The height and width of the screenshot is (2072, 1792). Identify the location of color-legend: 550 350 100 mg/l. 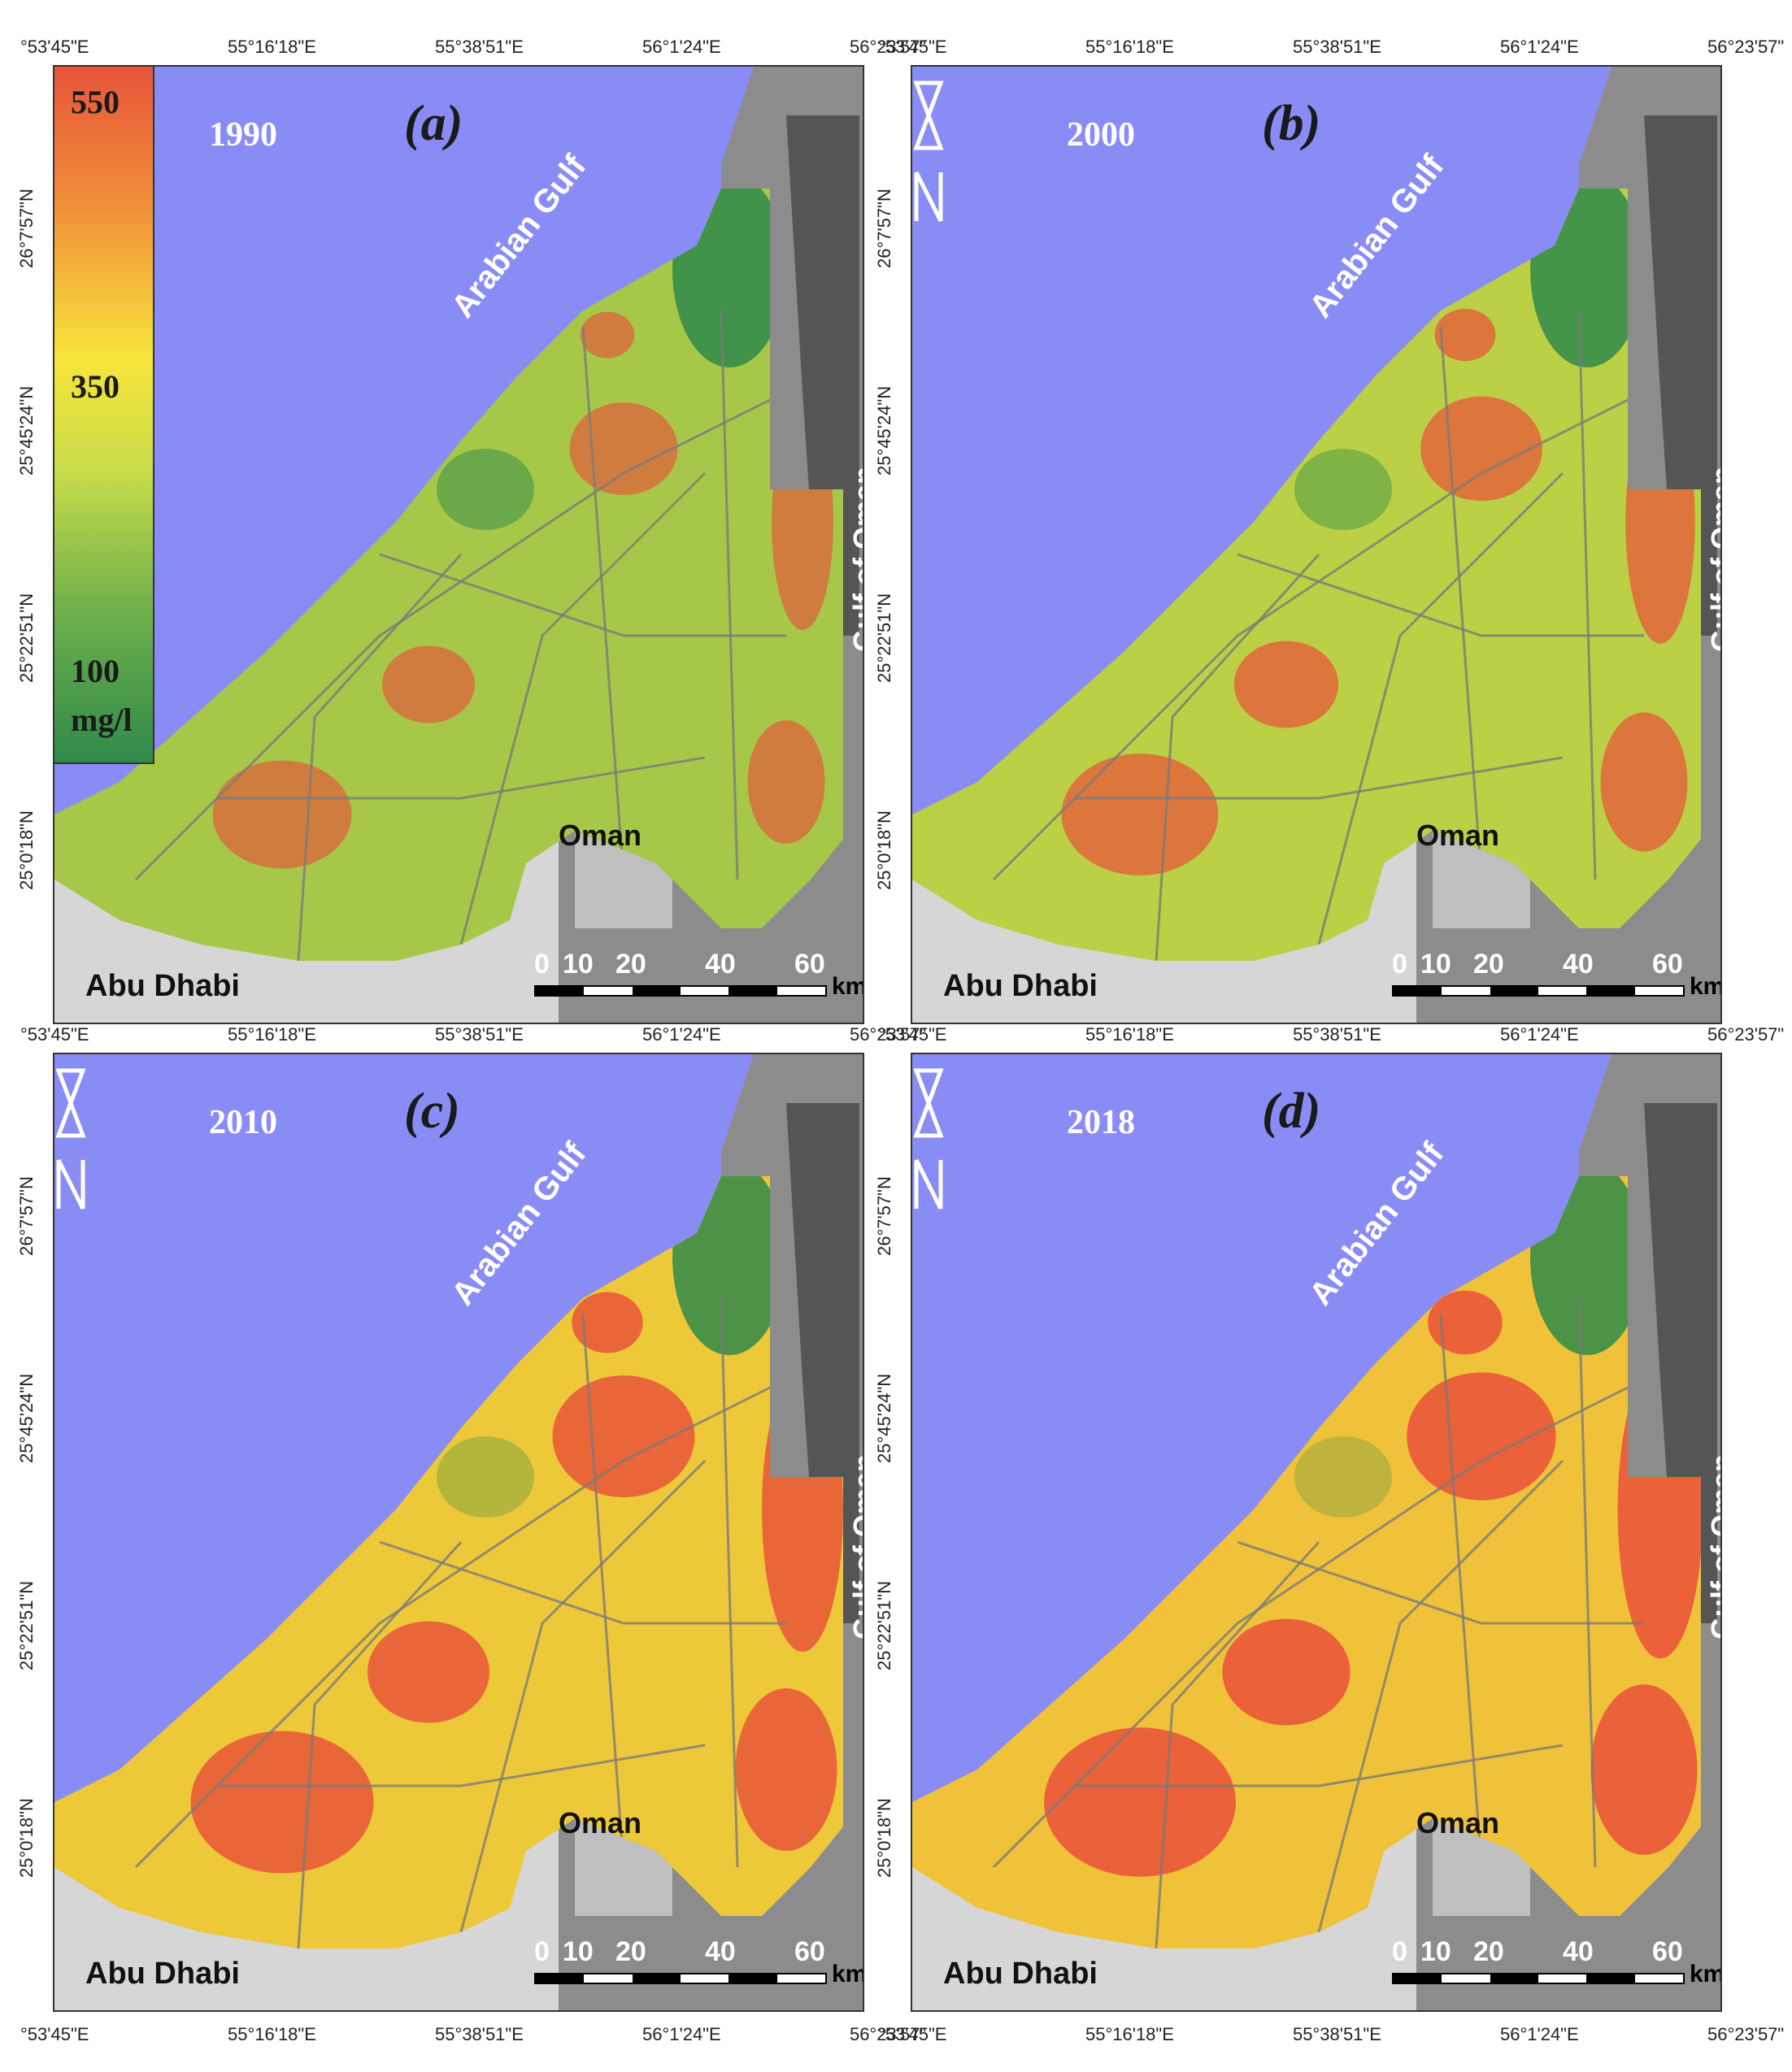
(103, 414).